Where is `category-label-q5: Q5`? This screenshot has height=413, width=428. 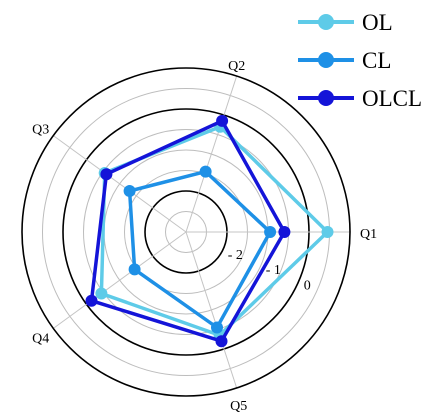
category-label-q5: Q5 is located at coordinates (238, 406).